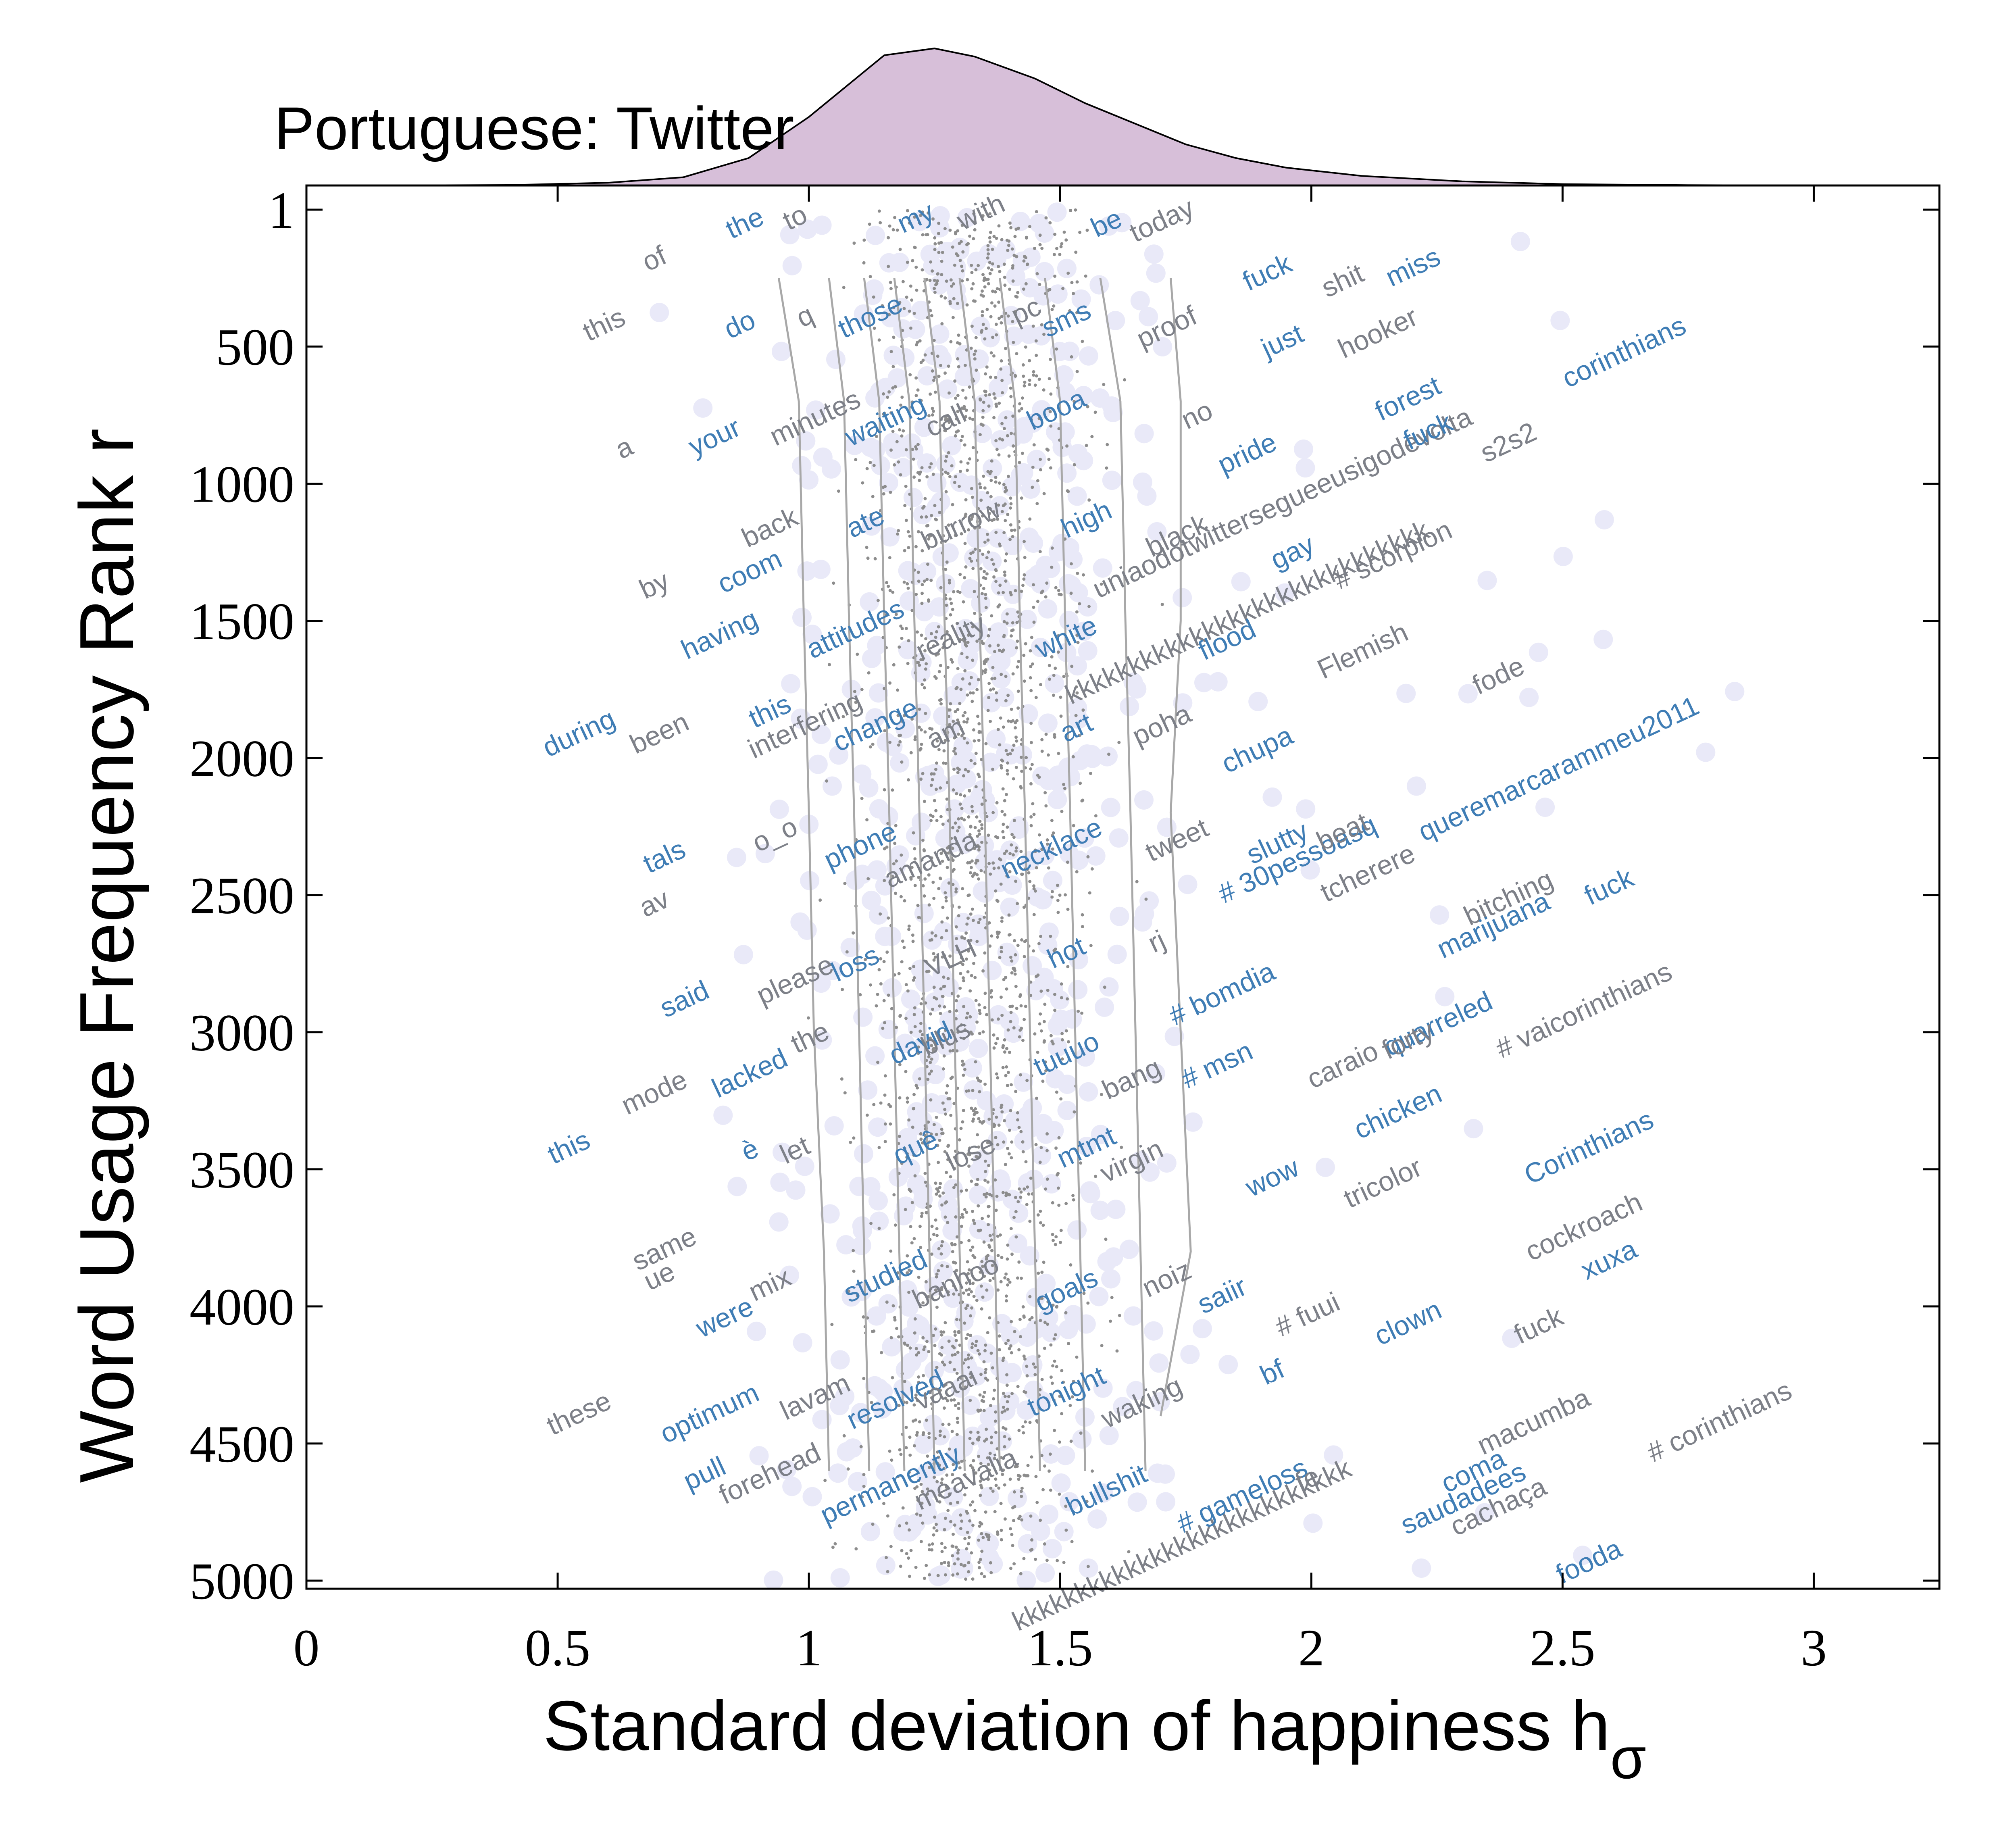  Describe the element at coordinates (1141, 1402) in the screenshot. I see `word-label: waking` at that location.